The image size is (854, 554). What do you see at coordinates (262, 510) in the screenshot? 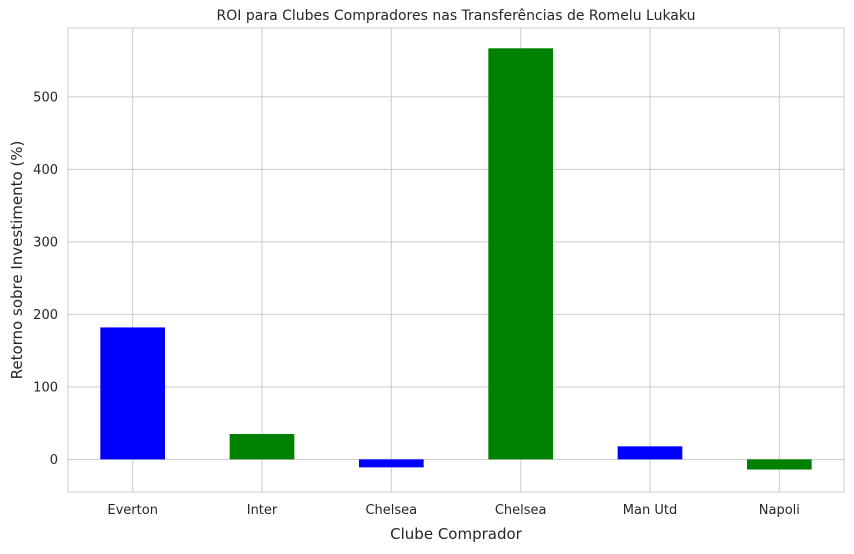
I see `x-tick-label: Inter` at bounding box center [262, 510].